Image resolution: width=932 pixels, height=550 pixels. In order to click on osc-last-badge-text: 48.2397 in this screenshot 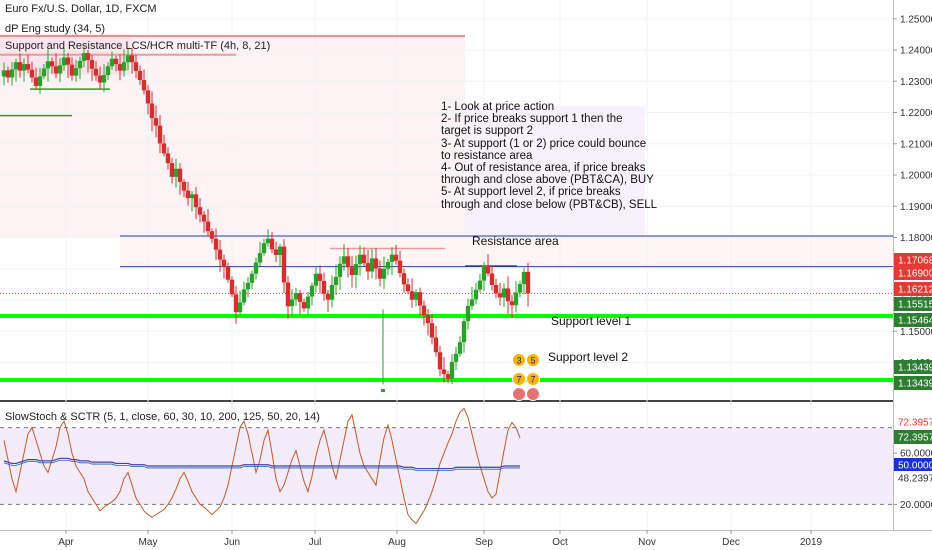, I will do `click(915, 479)`.